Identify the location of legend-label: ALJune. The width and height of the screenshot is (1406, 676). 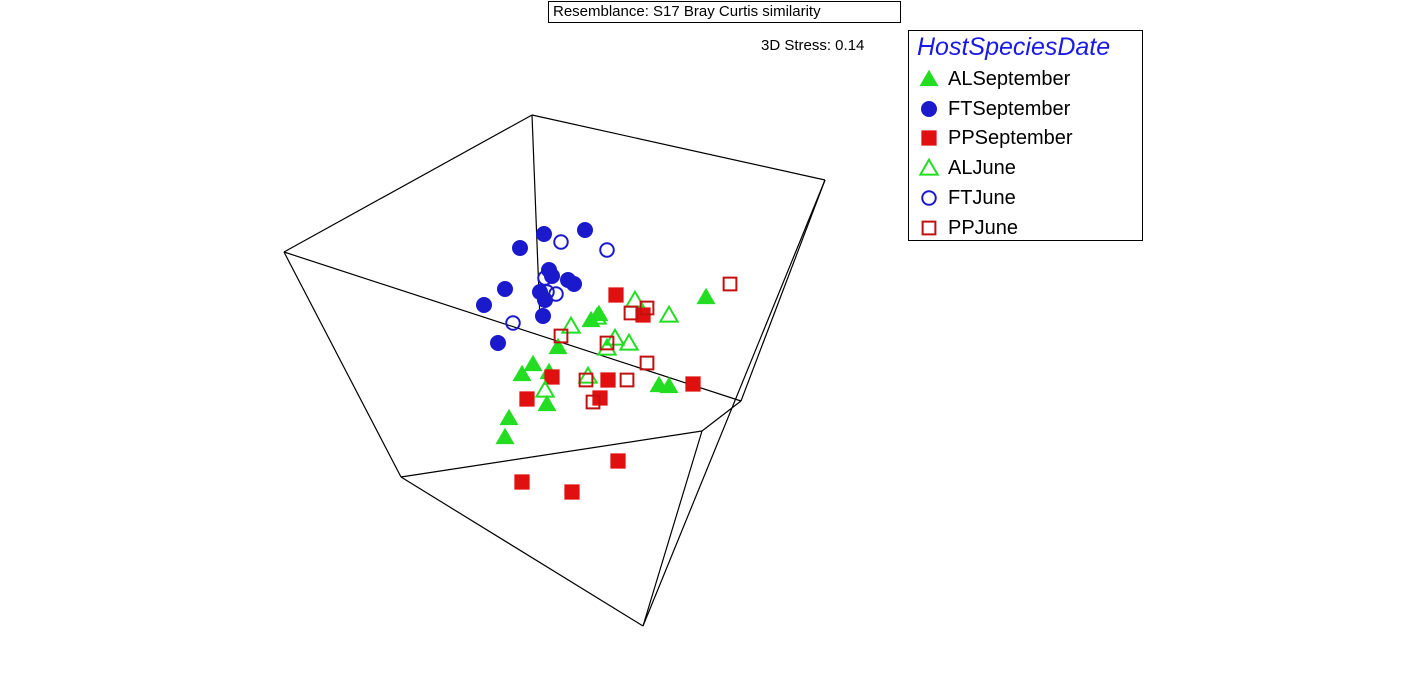
(982, 168).